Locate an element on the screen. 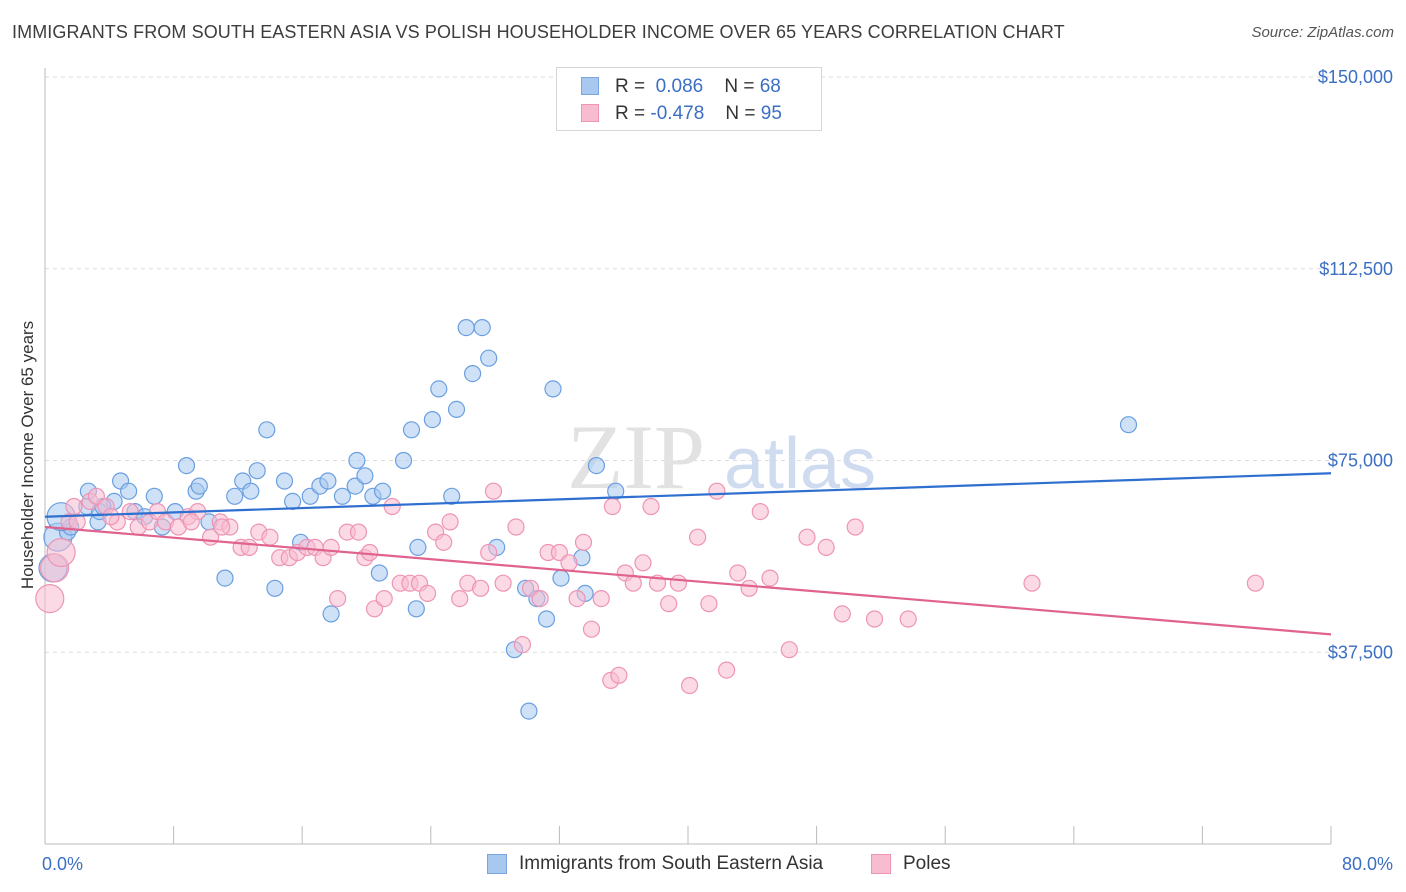  legend-n-value: 68 is located at coordinates (770, 86).